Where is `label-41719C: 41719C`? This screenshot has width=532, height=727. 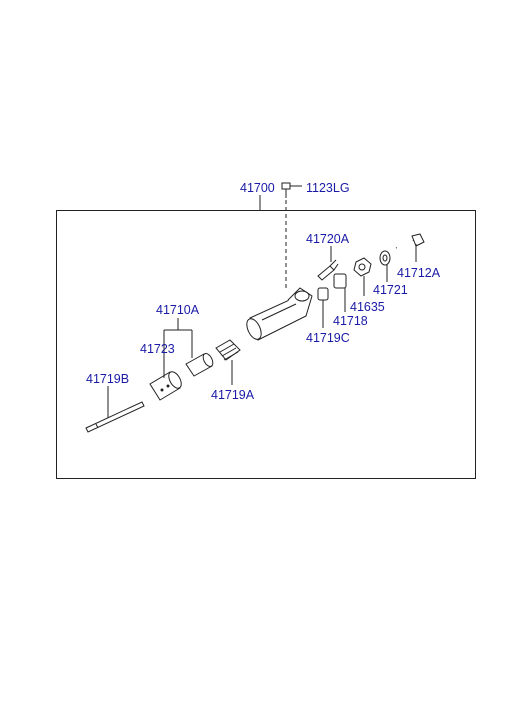 label-41719C: 41719C is located at coordinates (328, 338).